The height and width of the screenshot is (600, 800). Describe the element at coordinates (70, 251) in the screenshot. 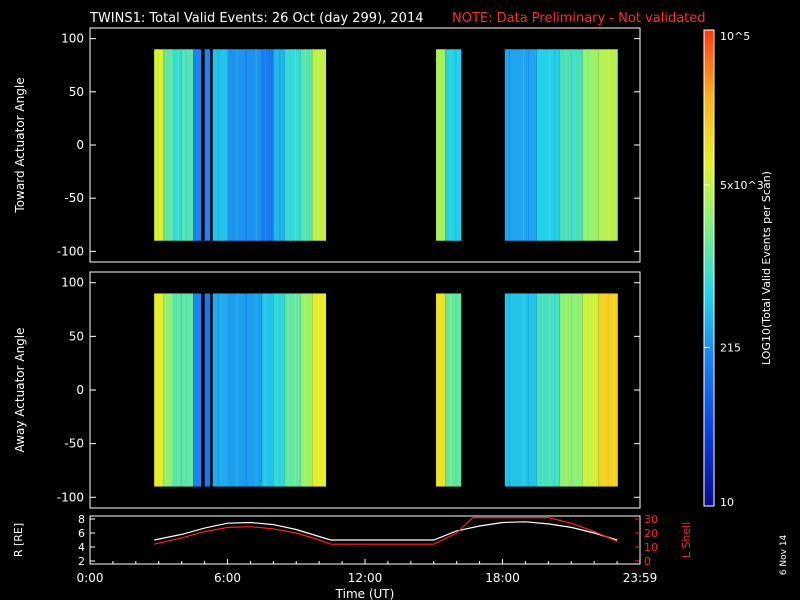

I see `toward-y-tick-label: -100` at that location.